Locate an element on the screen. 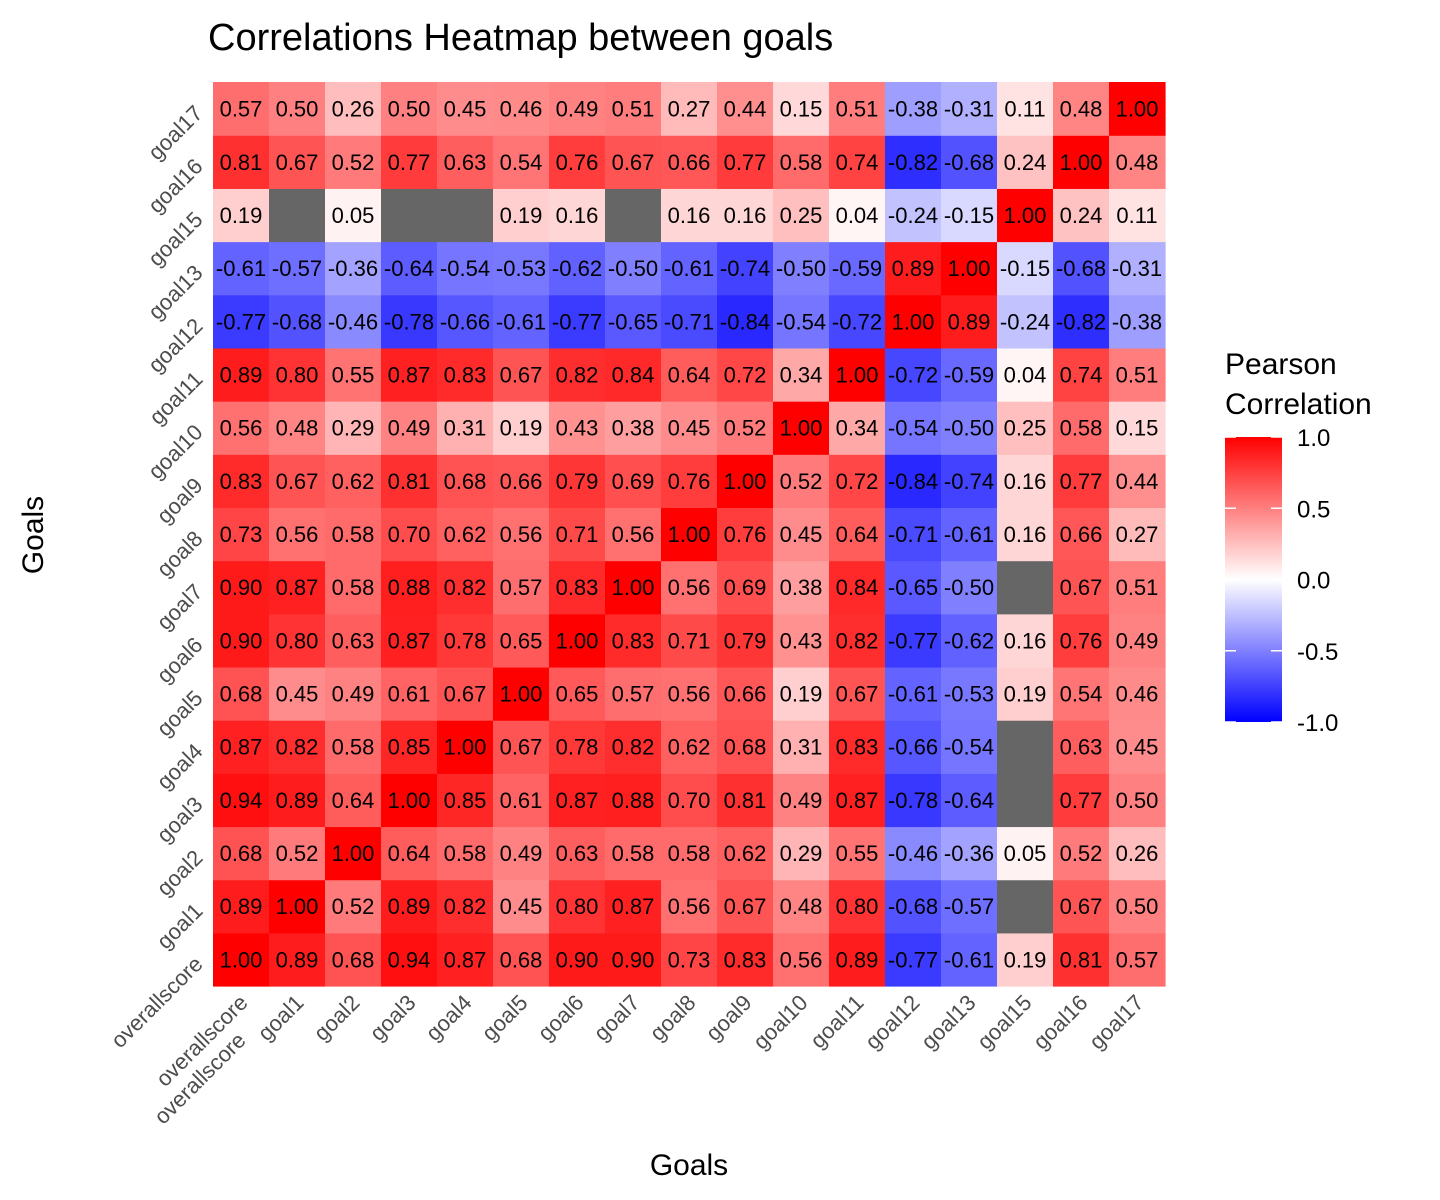 This screenshot has height=1200, width=1440. heatmap-cell-label: -0.54 is located at coordinates (801, 321).